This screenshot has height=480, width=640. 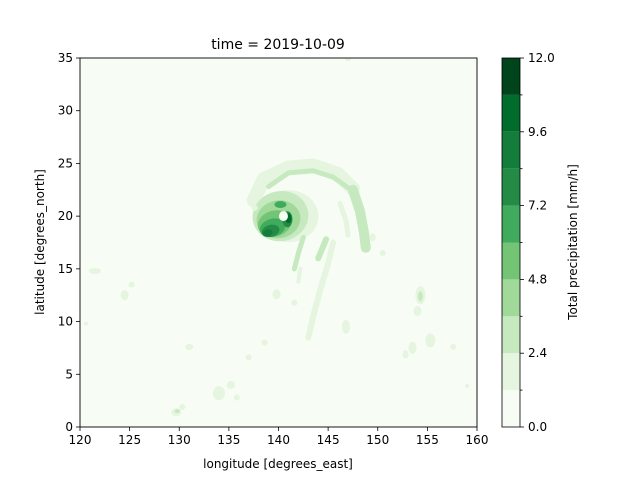 What do you see at coordinates (65, 163) in the screenshot?
I see `y-tick-label: 25` at bounding box center [65, 163].